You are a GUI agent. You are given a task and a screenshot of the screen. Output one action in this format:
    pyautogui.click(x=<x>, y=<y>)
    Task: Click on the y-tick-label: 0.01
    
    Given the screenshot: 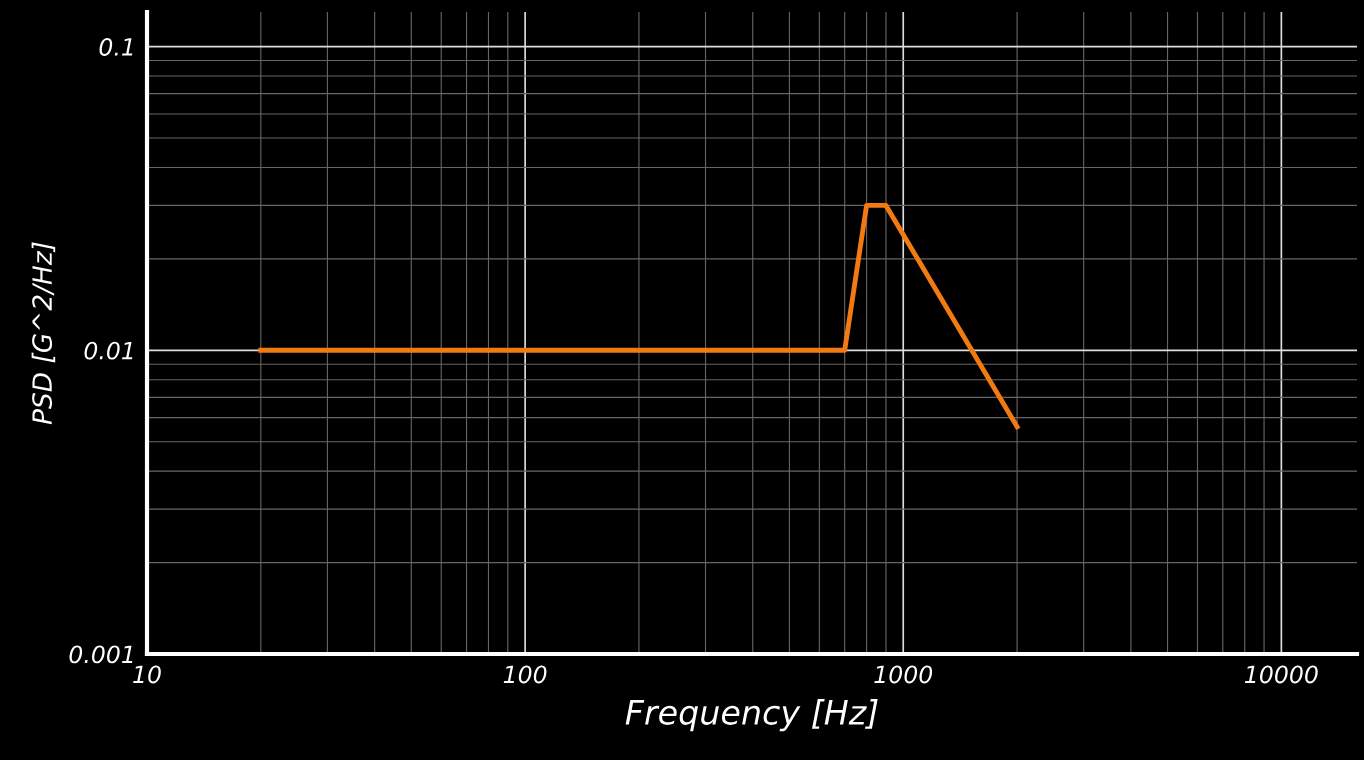 What is the action you would take?
    pyautogui.click(x=108, y=350)
    